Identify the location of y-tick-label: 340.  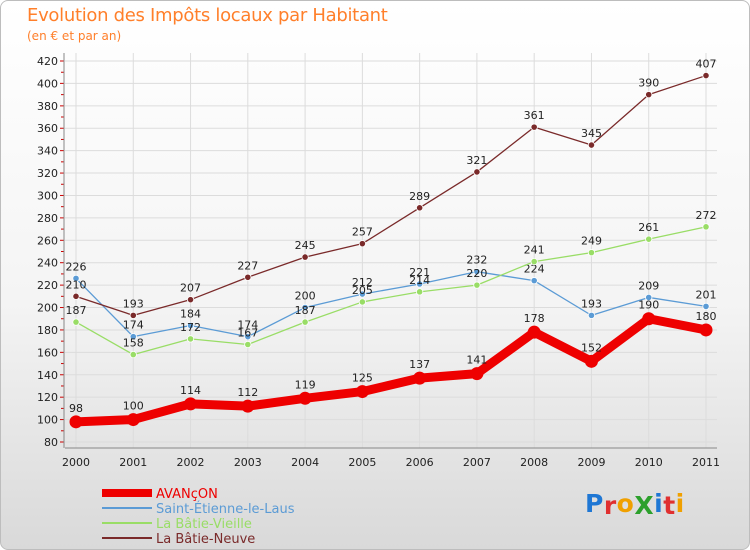
(47, 151).